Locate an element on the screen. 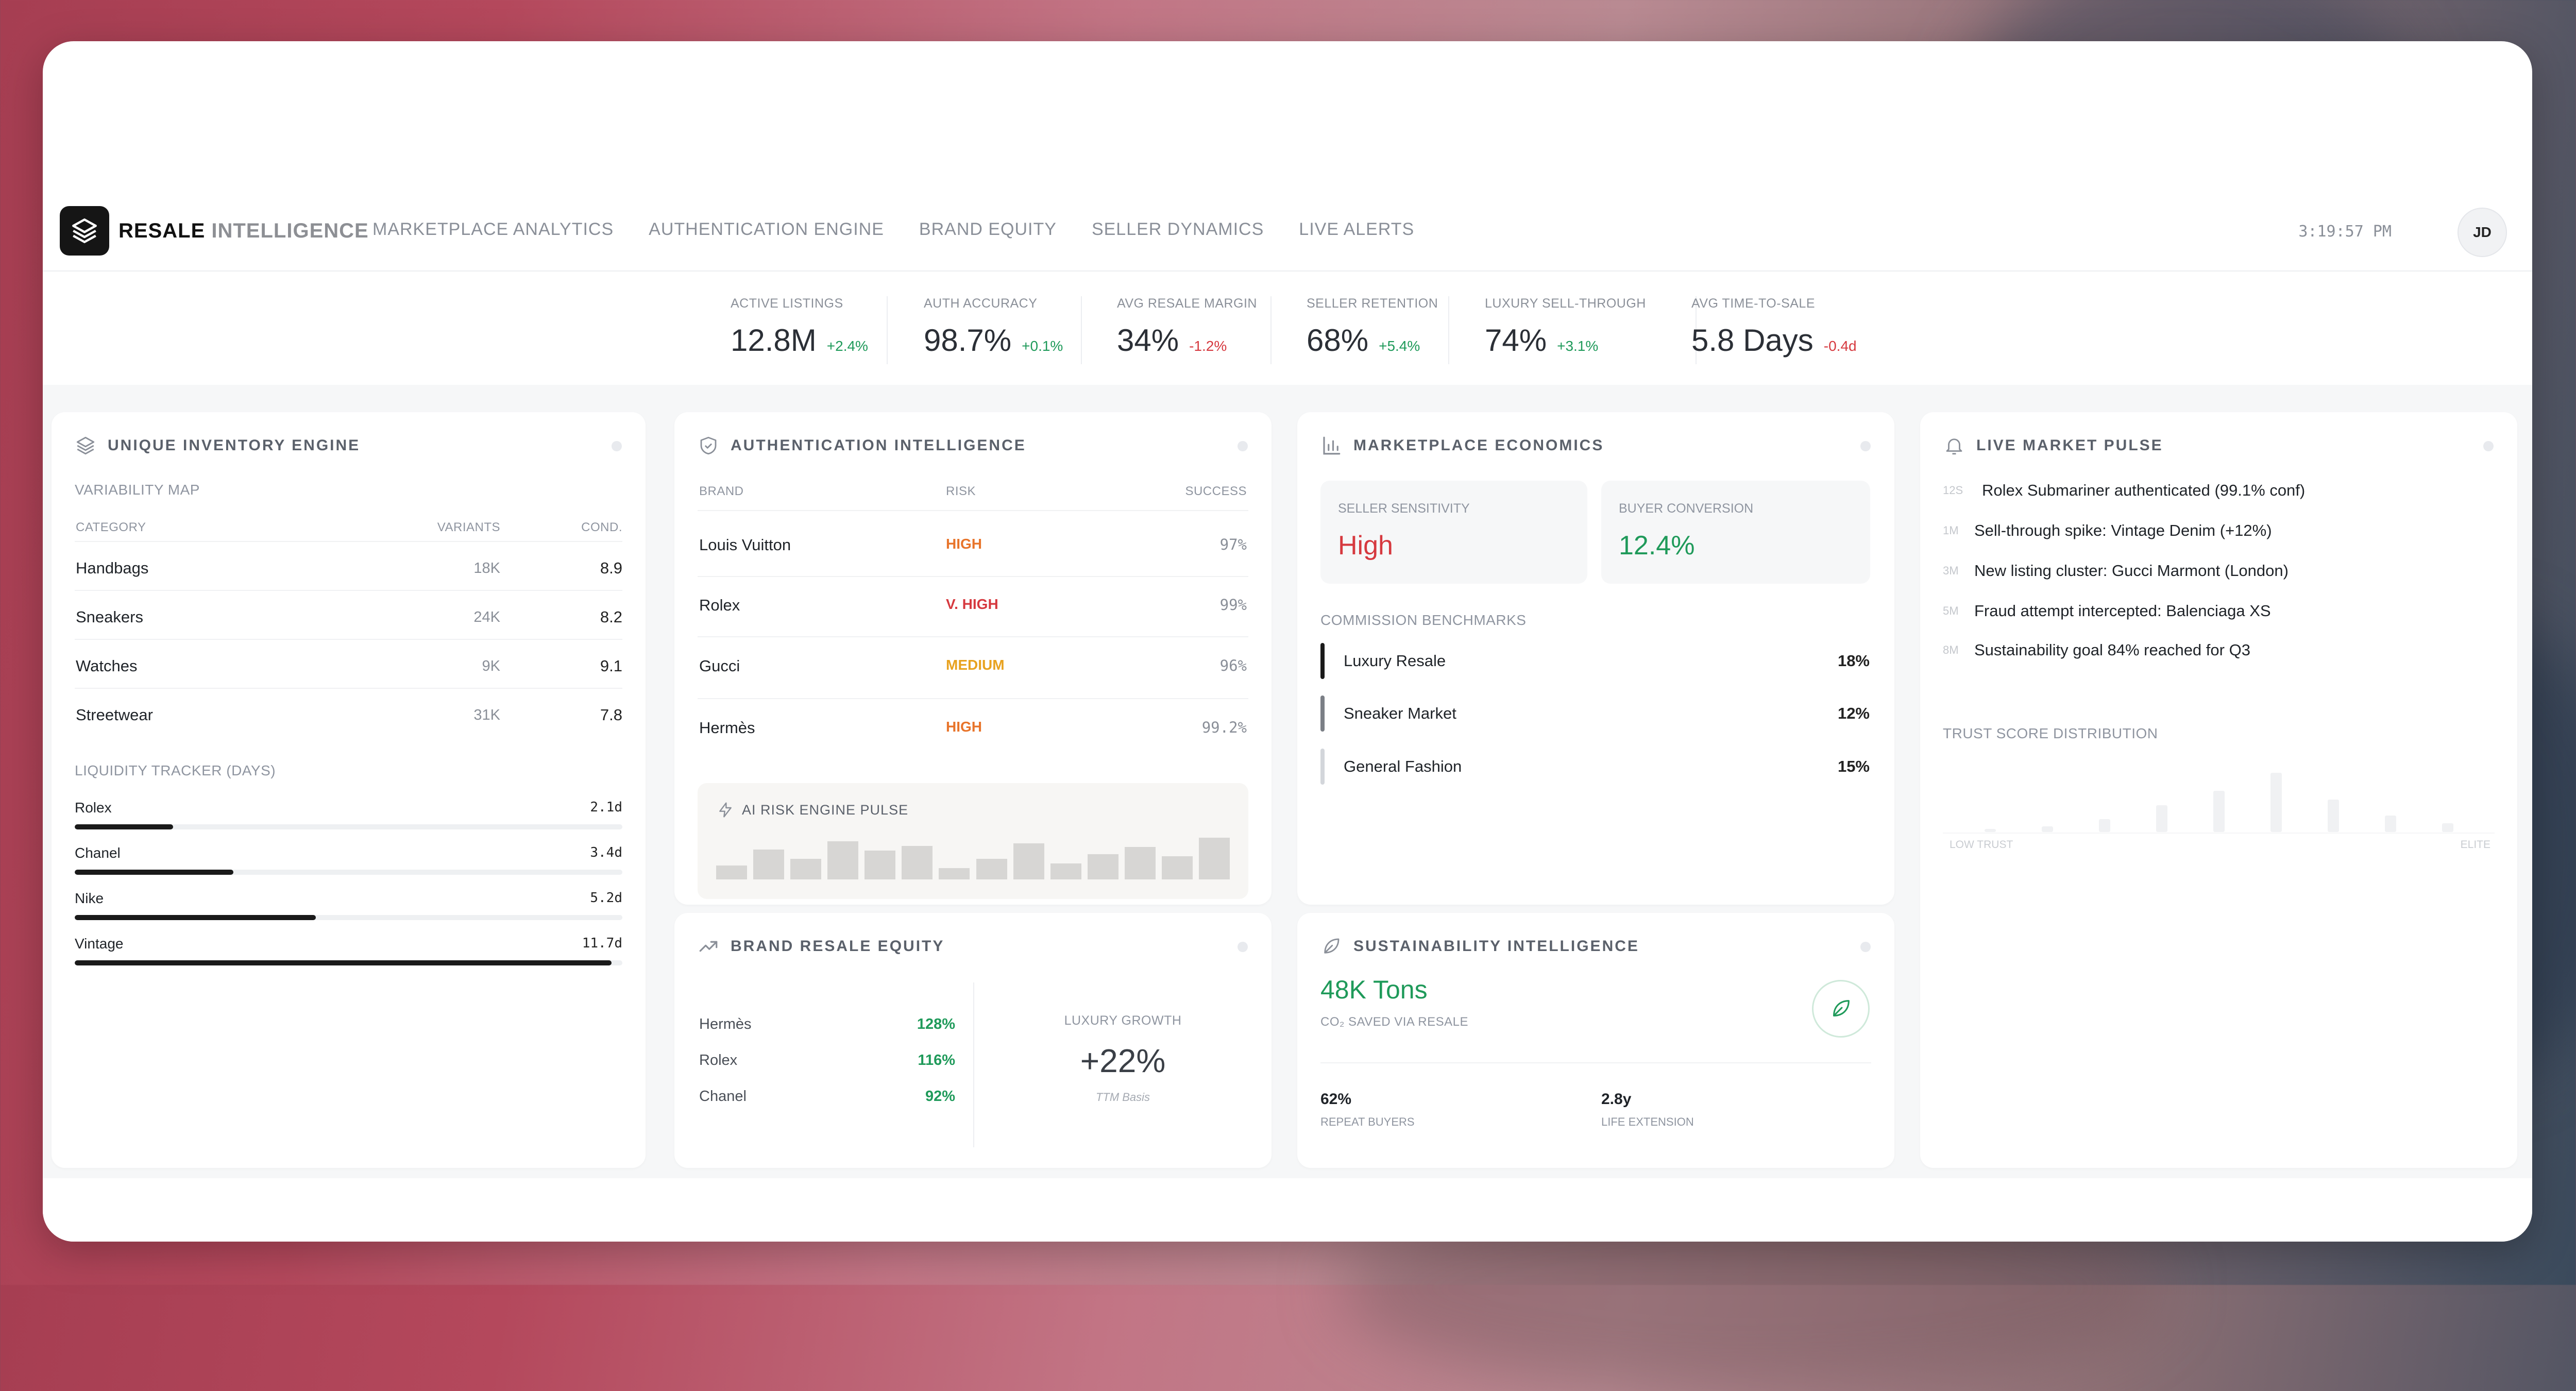 The height and width of the screenshot is (1391, 2576). variability-map-label: VARIABILITY MAP is located at coordinates (137, 490).